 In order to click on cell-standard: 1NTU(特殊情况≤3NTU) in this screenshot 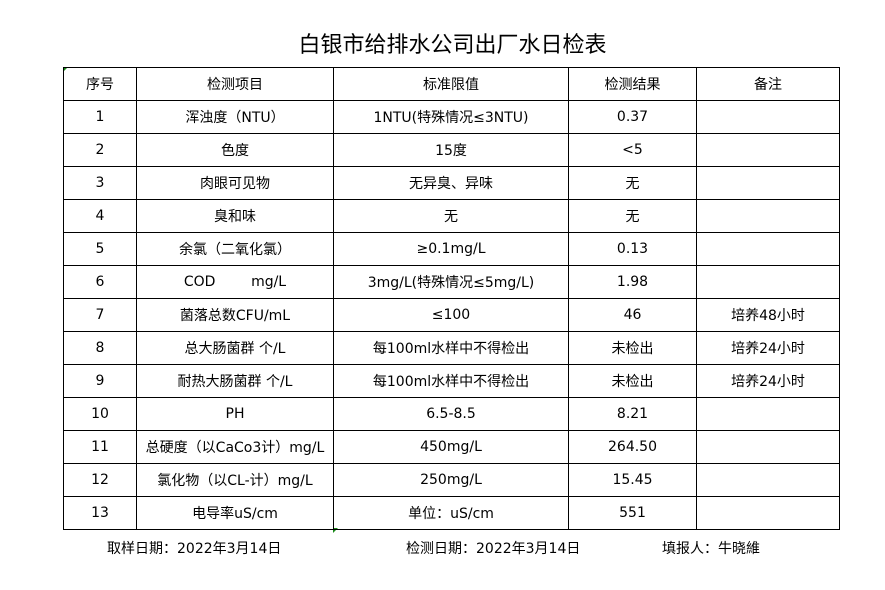, I will do `click(451, 117)`.